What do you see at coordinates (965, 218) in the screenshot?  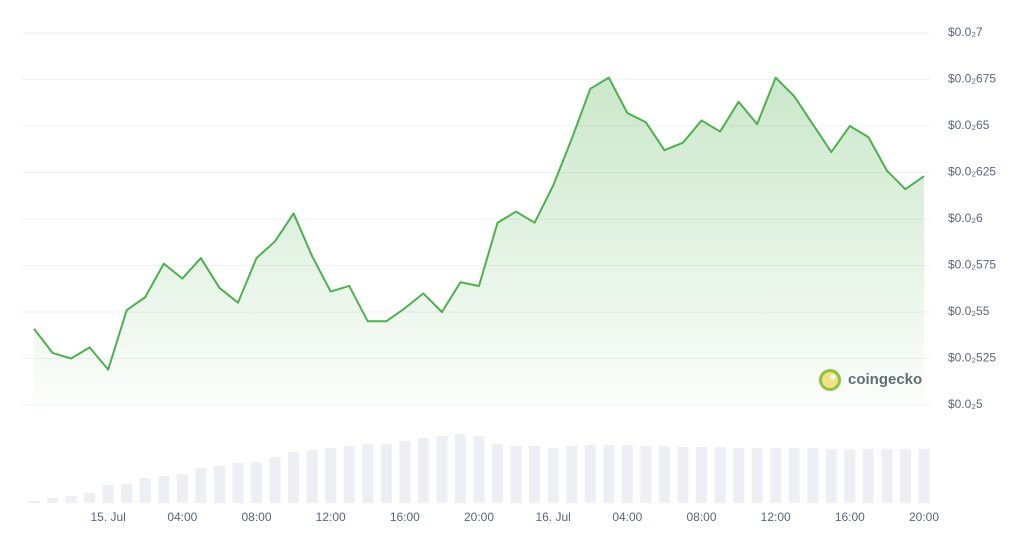 I see `y-tick-label: $0.0₂6` at bounding box center [965, 218].